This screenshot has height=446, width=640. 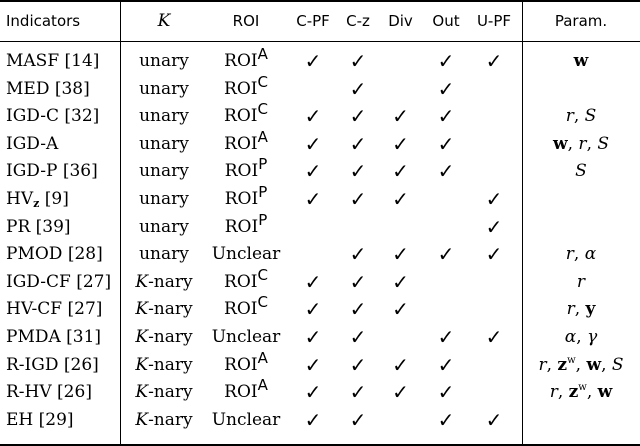 I want to click on roi-superscript: P, so click(x=263, y=219).